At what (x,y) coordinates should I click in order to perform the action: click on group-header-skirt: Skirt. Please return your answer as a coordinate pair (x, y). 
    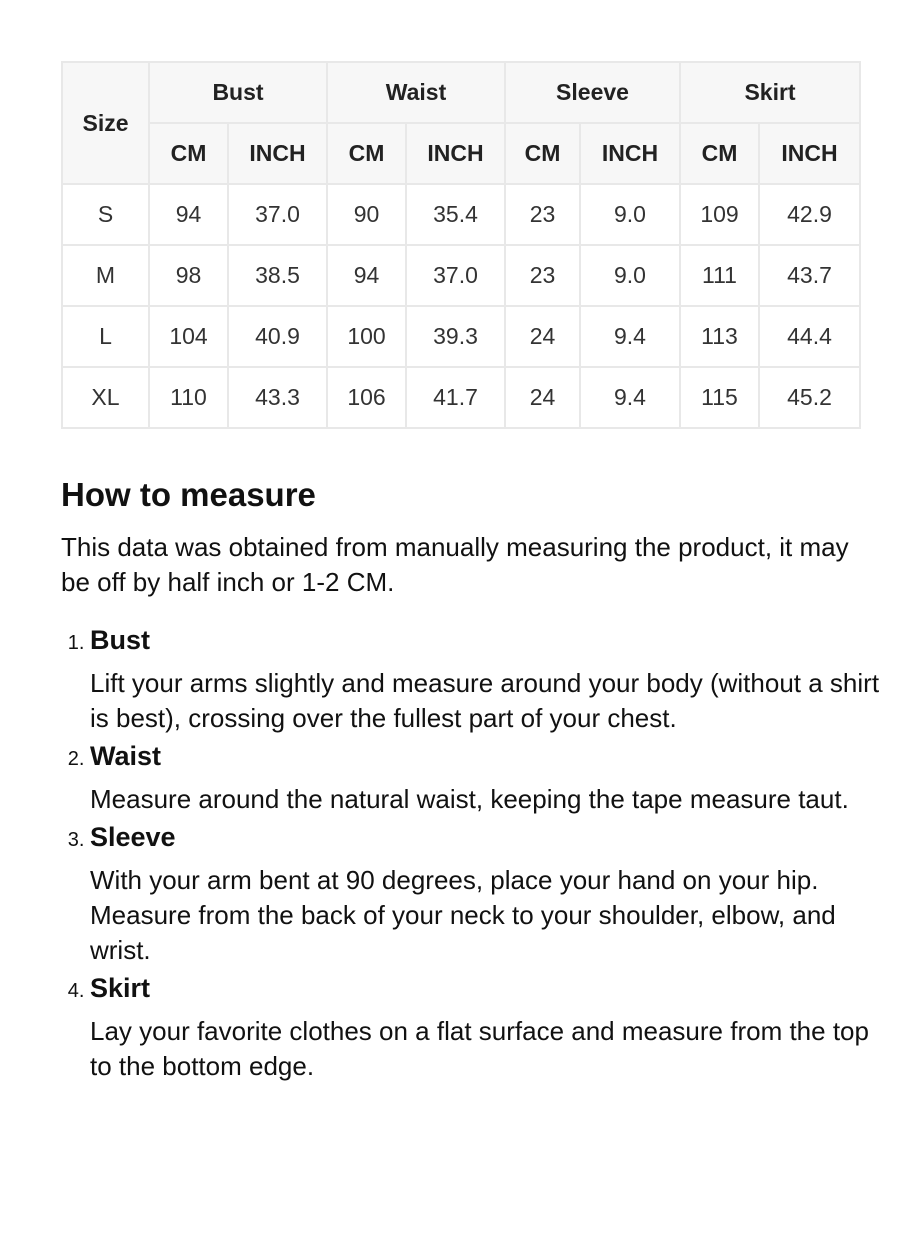
    Looking at the image, I should click on (770, 92).